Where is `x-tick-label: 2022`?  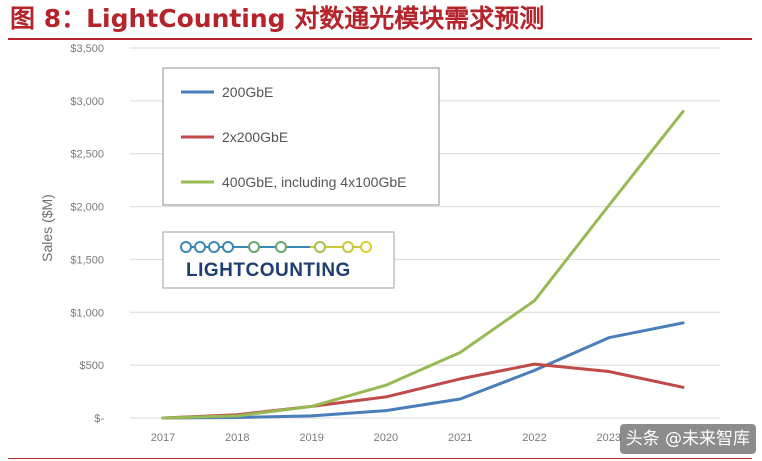 x-tick-label: 2022 is located at coordinates (534, 438).